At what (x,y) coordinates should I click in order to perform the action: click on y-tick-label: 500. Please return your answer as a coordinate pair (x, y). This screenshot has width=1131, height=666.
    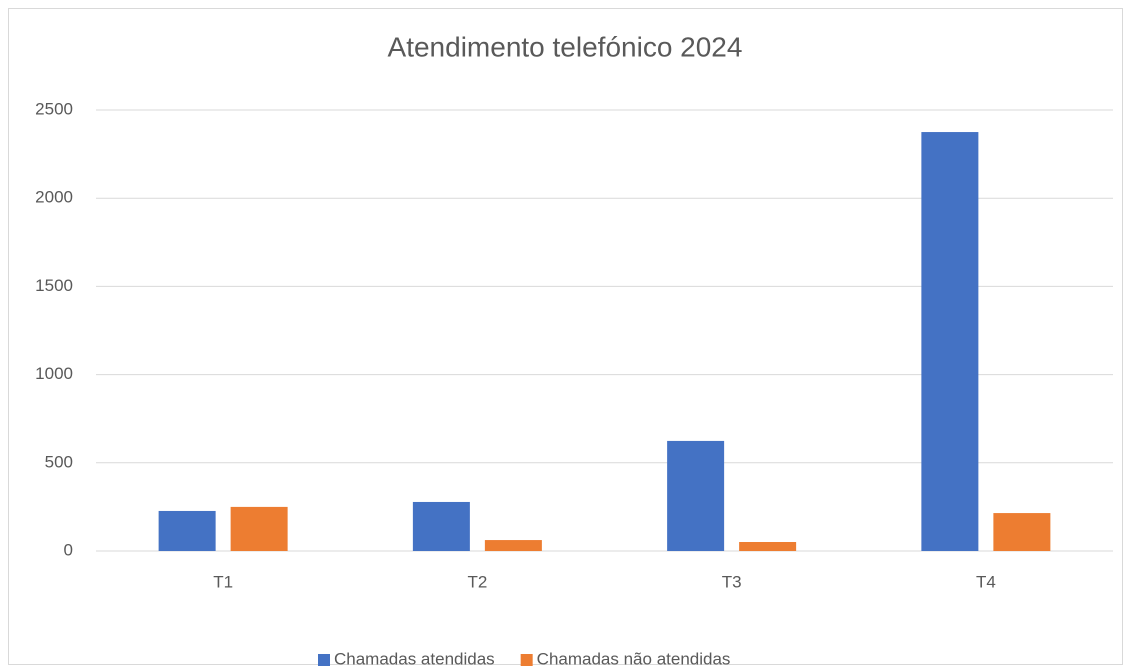
    Looking at the image, I should click on (59, 461).